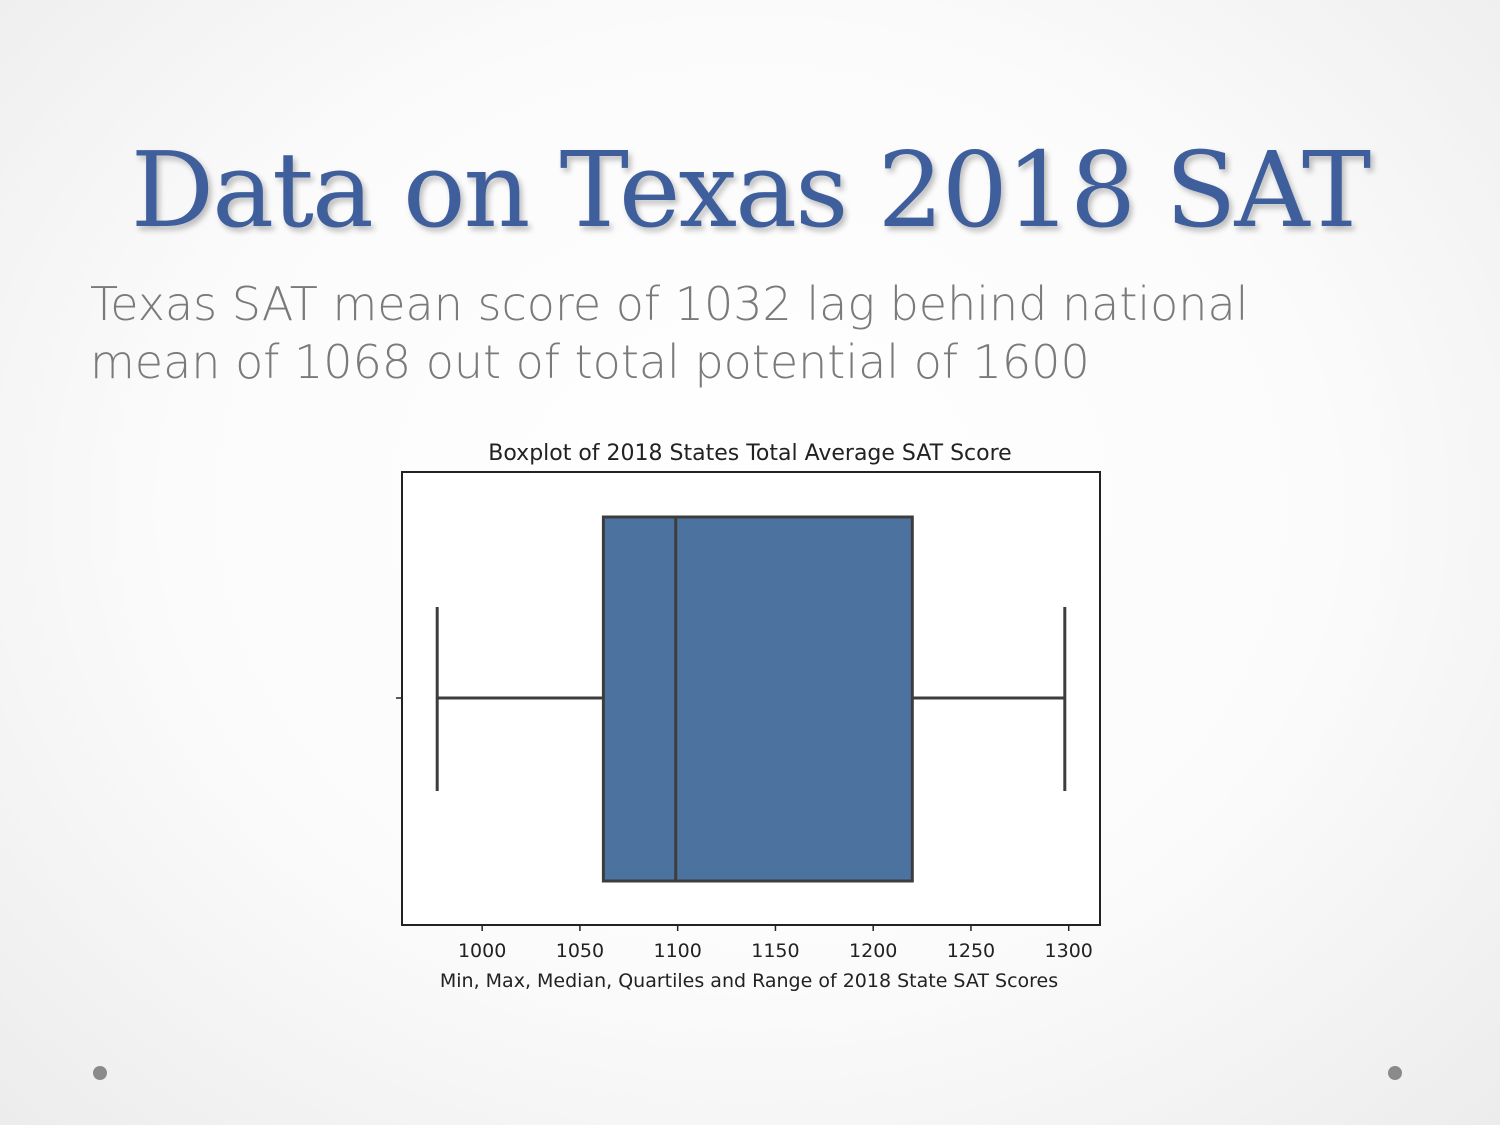 The width and height of the screenshot is (1500, 1125). I want to click on iqr-box, so click(757, 699).